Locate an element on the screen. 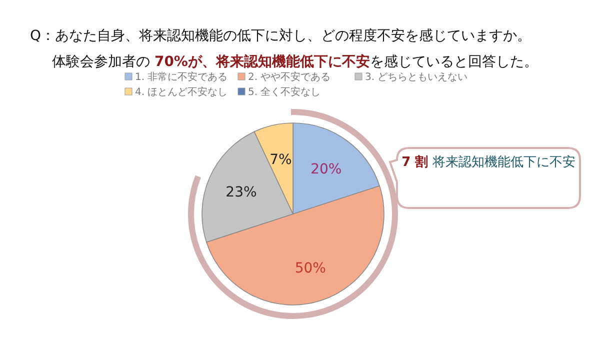  chart-subtitle: 体験会参加者の 70%が、将来認知機能低下に不安を感じていると回答した。 is located at coordinates (295, 61).